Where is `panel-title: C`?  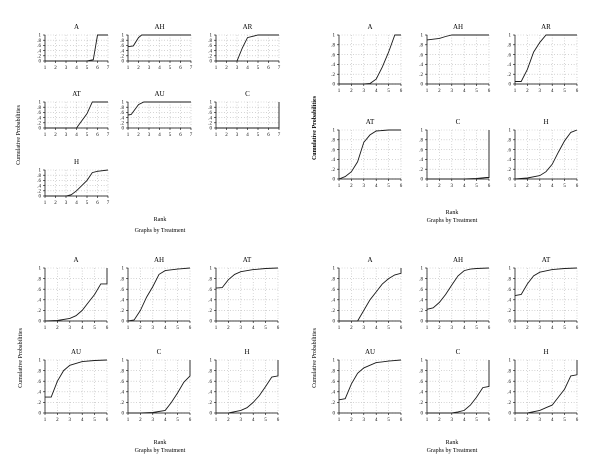 panel-title: C is located at coordinates (458, 352).